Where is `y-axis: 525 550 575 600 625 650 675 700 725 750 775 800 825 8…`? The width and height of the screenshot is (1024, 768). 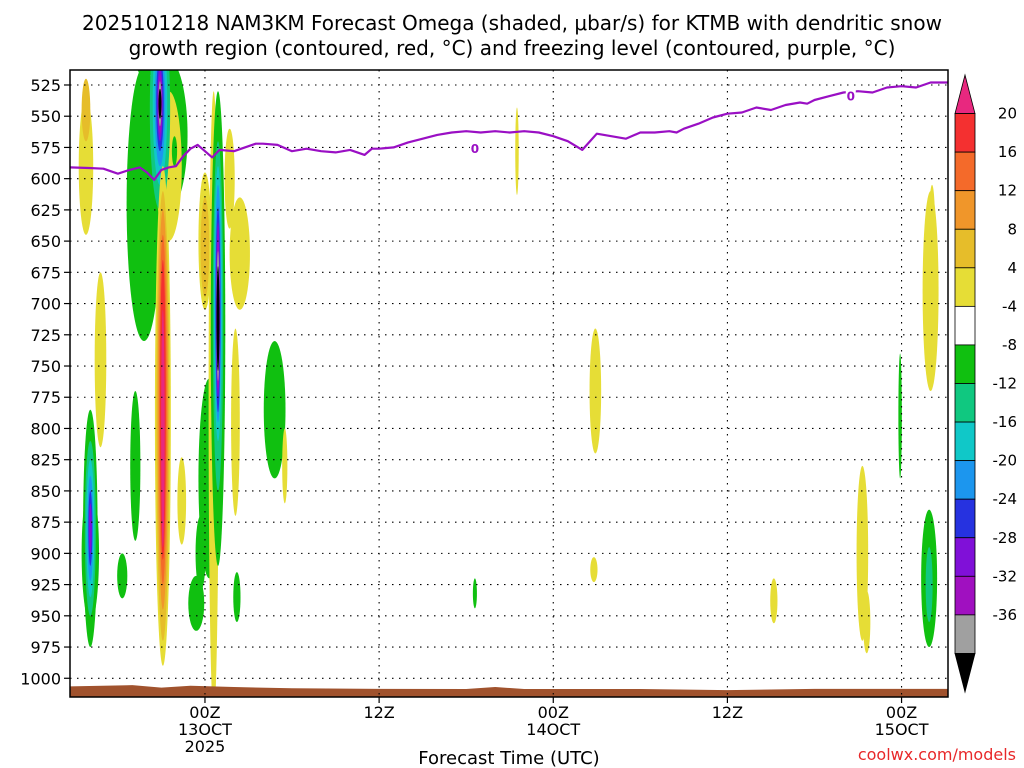 y-axis: 525 550 575 600 625 650 675 700 725 750 775 800 825 8… is located at coordinates (45, 382).